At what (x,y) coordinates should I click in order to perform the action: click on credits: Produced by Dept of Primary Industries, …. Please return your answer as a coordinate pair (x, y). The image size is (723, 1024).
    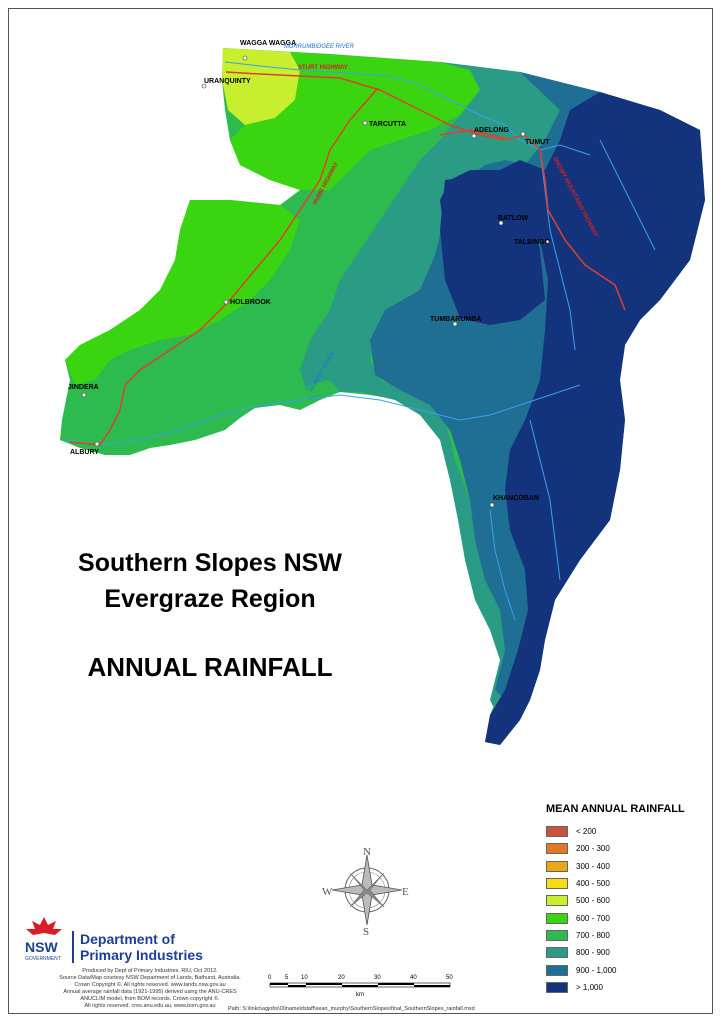
    Looking at the image, I should click on (150, 989).